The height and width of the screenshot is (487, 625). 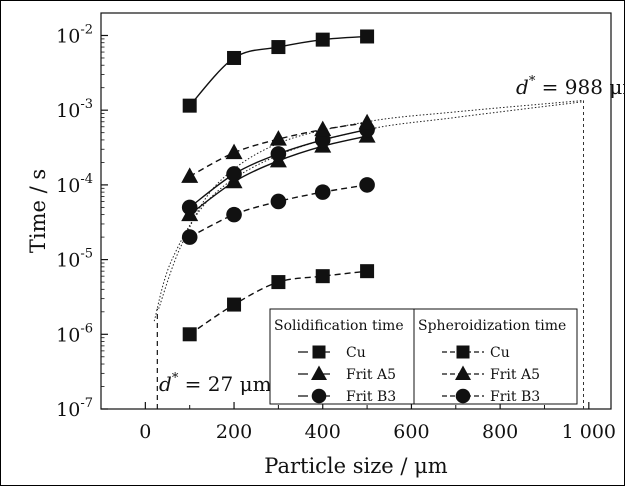 I want to click on y-axis-title: Time / s, so click(x=38, y=211).